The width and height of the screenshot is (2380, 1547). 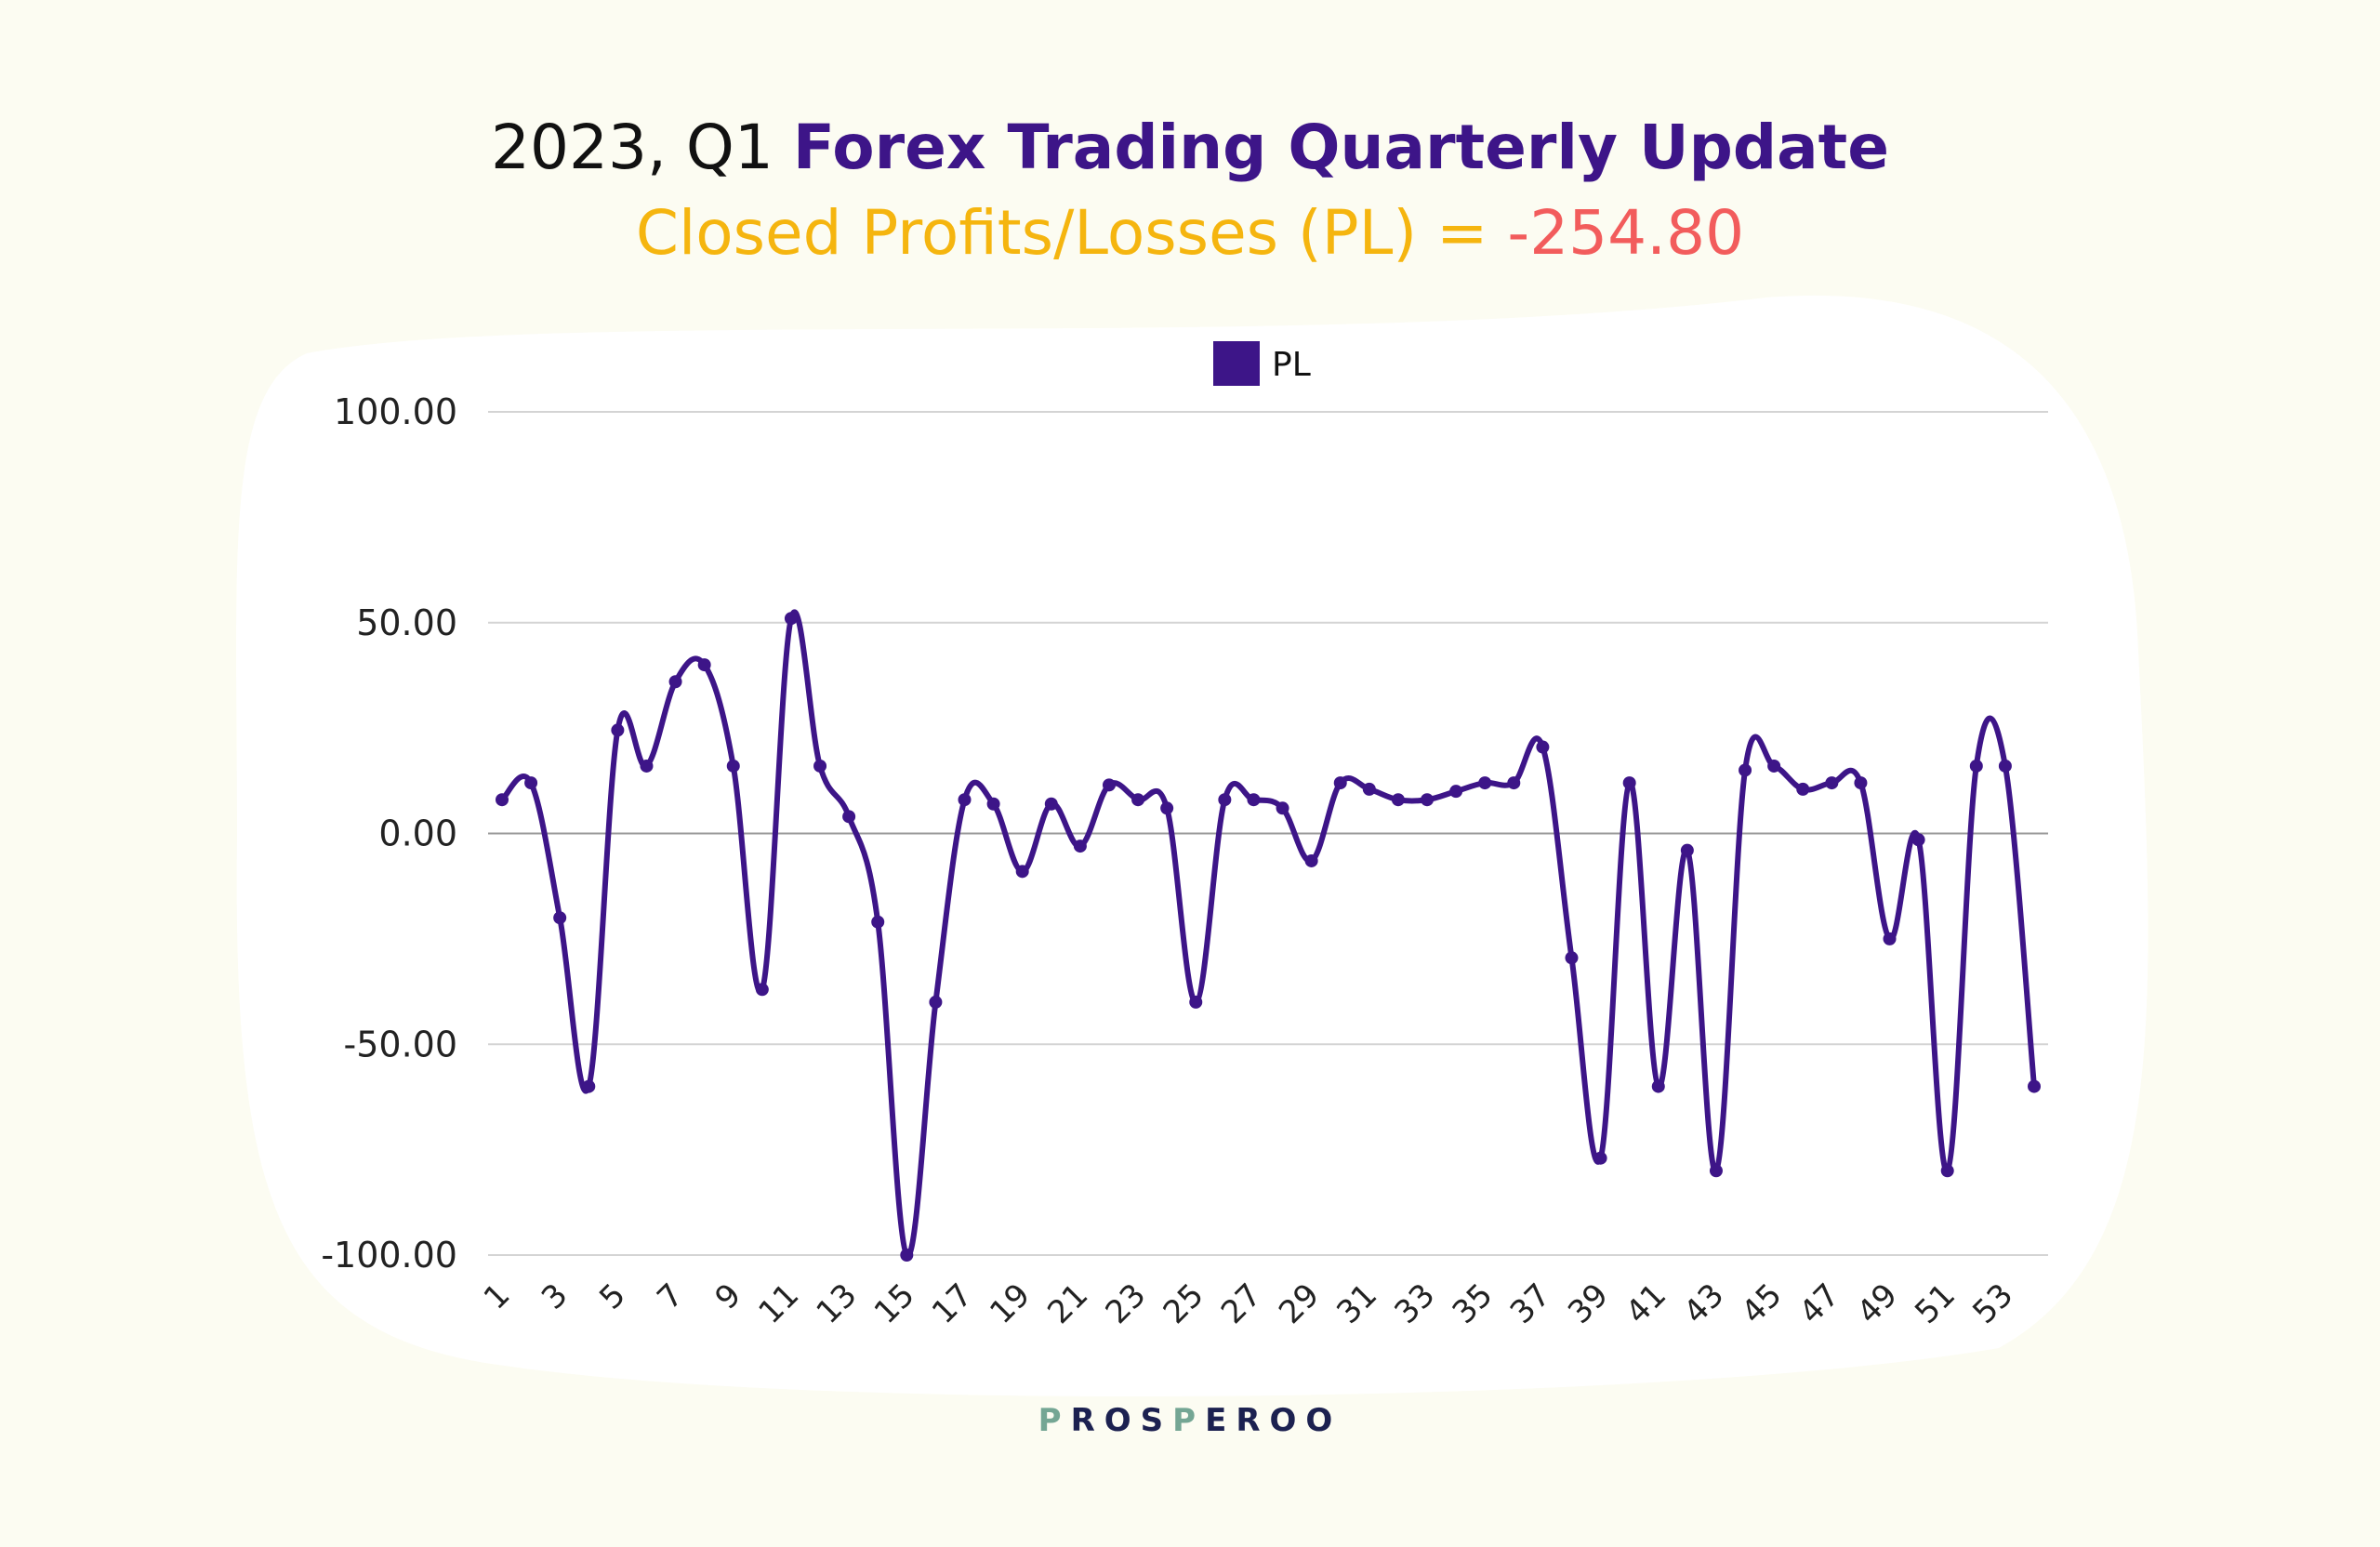 I want to click on y-tick-label: -100.00, so click(x=389, y=1255).